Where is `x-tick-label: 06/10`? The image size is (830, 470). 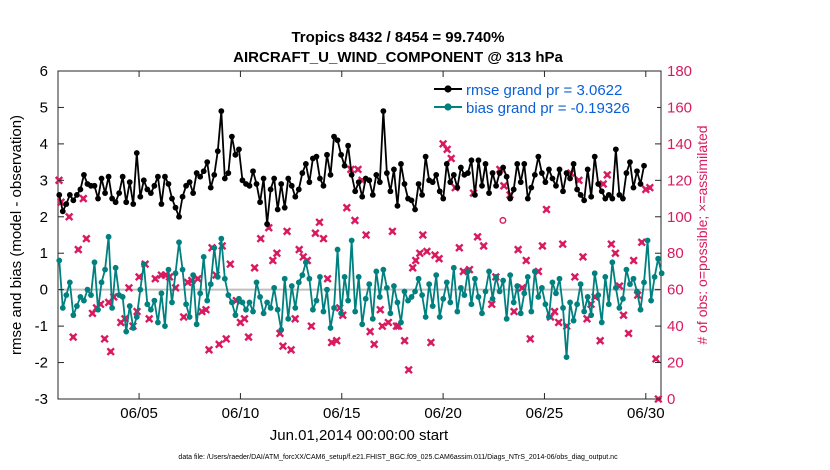 x-tick-label: 06/10 is located at coordinates (241, 413).